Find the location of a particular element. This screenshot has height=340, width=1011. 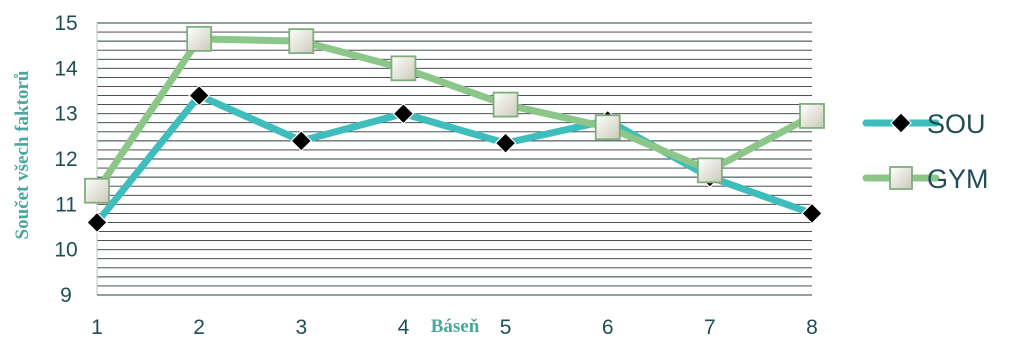

x-tick-label: 2 is located at coordinates (199, 327).